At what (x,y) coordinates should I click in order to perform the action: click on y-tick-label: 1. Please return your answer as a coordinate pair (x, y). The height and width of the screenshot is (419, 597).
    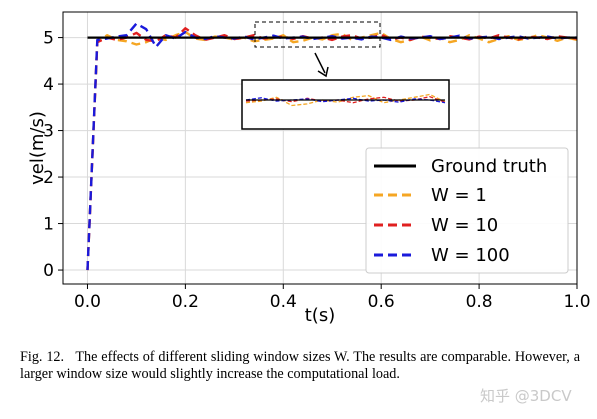
    Looking at the image, I should click on (48, 225).